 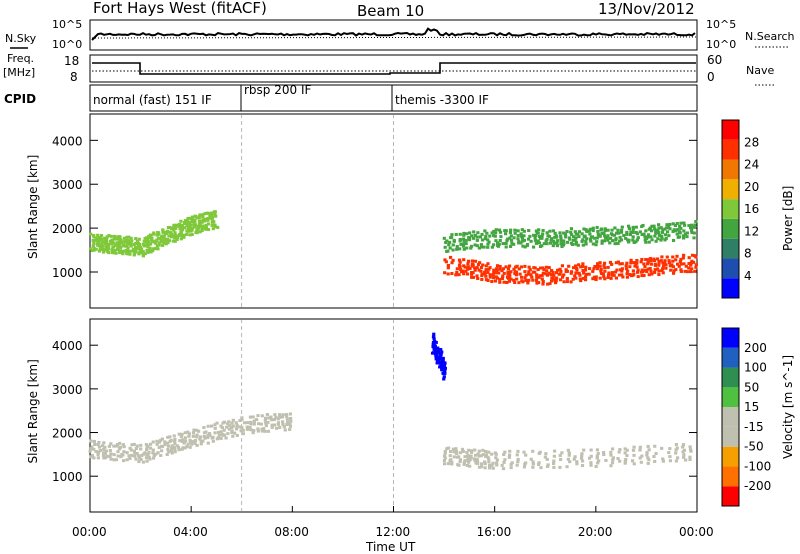 What do you see at coordinates (730, 288) in the screenshot?
I see `colorbar-swatch` at bounding box center [730, 288].